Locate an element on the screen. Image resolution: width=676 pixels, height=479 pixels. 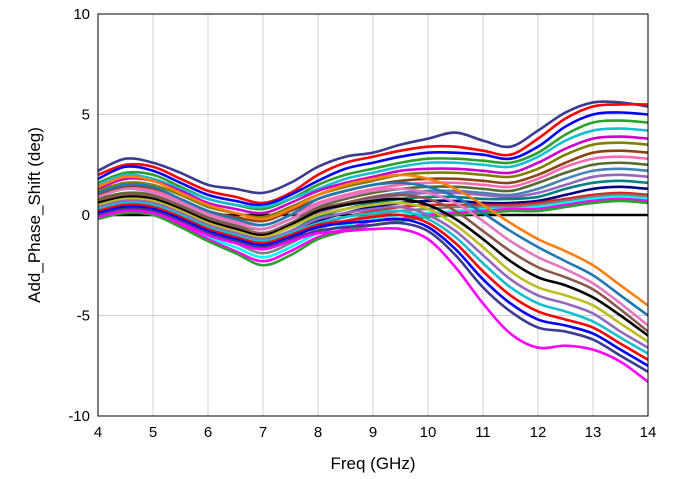
x-tick-label: 6 is located at coordinates (208, 432).